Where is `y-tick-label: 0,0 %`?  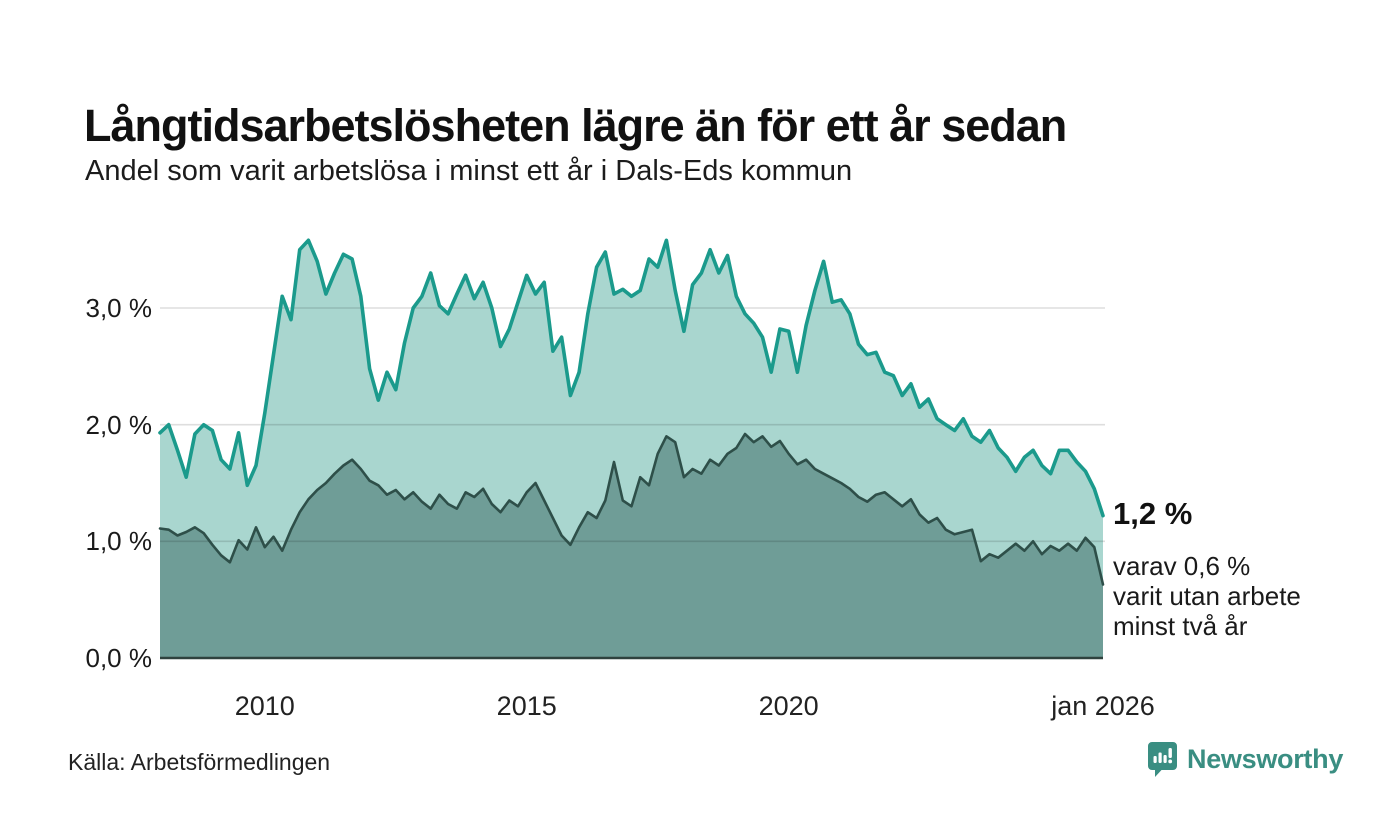
y-tick-label: 0,0 % is located at coordinates (119, 658).